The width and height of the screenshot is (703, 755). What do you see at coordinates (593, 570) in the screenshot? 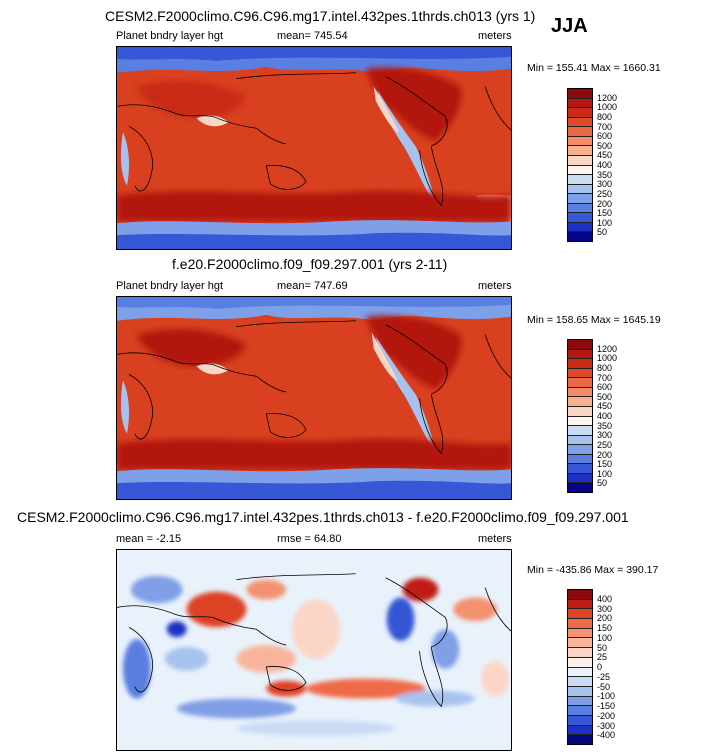
I see `panel-3-minmax: Min = -435.86 Max = 390.17` at bounding box center [593, 570].